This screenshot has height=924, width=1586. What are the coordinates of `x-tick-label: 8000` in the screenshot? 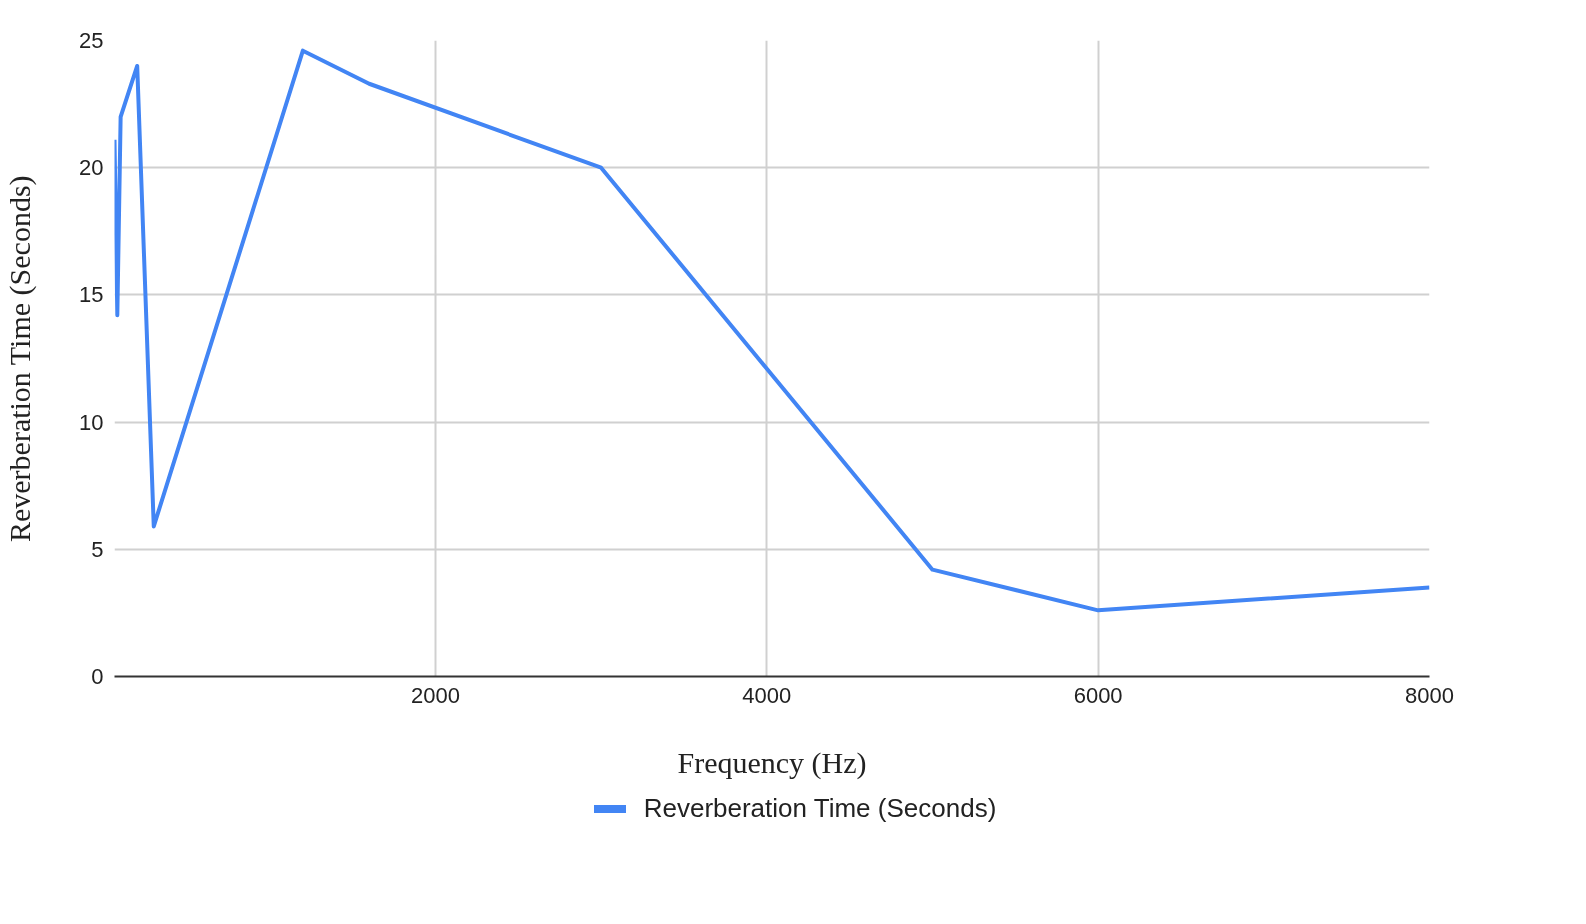 It's located at (1429, 695).